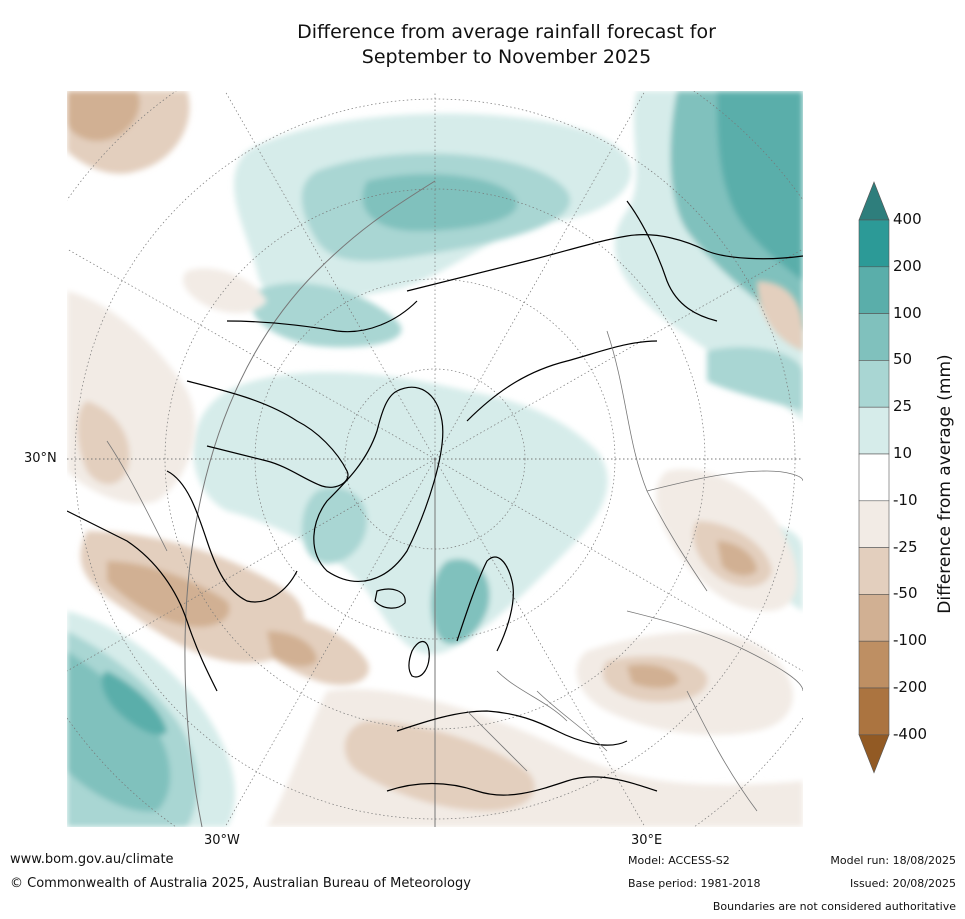 Image resolution: width=965 pixels, height=919 pixels. What do you see at coordinates (910, 733) in the screenshot?
I see `colorbar-tick-label: -400` at bounding box center [910, 733].